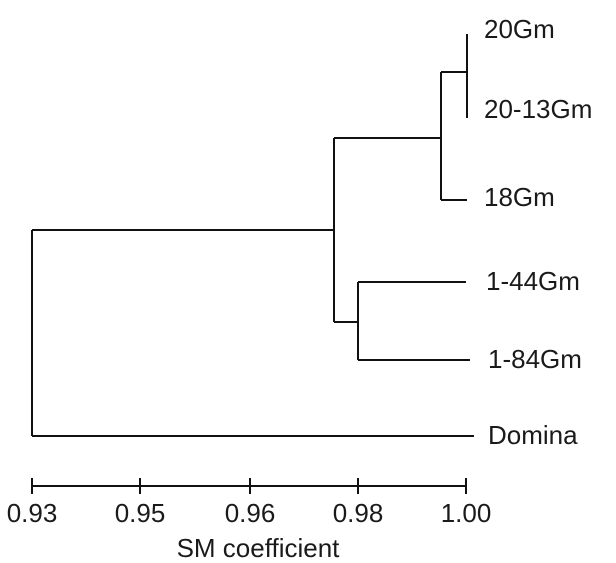 The height and width of the screenshot is (563, 616). Describe the element at coordinates (466, 513) in the screenshot. I see `tick-label: 1.00` at that location.